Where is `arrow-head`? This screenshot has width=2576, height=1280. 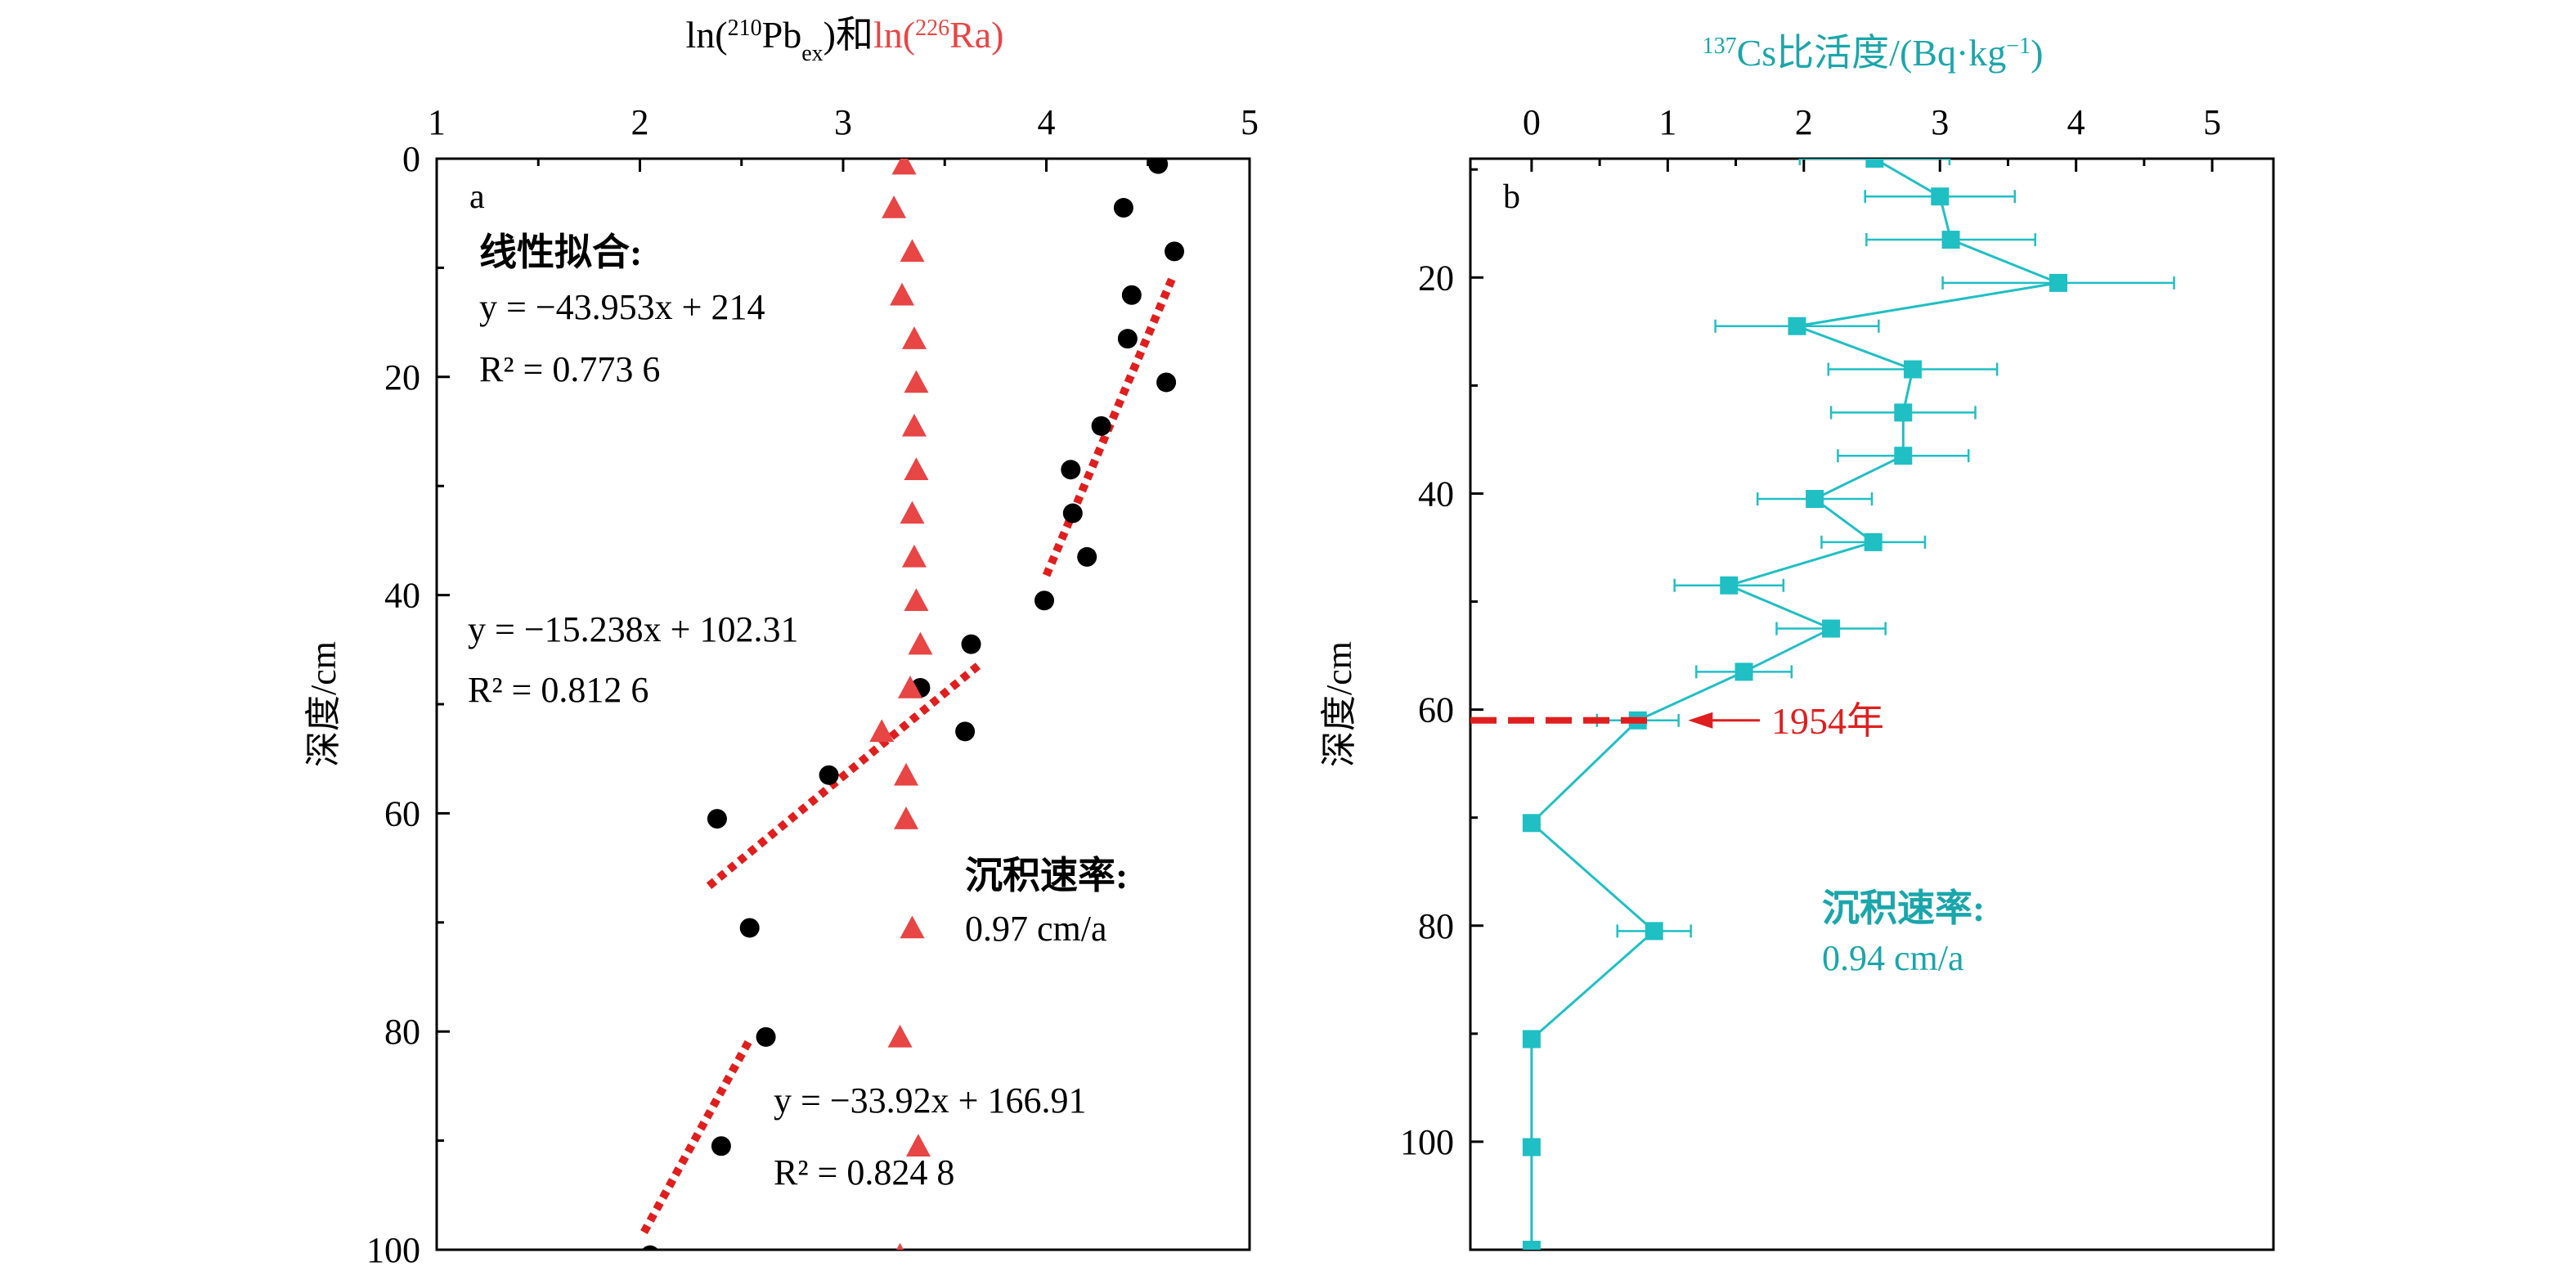
arrow-head is located at coordinates (1700, 720).